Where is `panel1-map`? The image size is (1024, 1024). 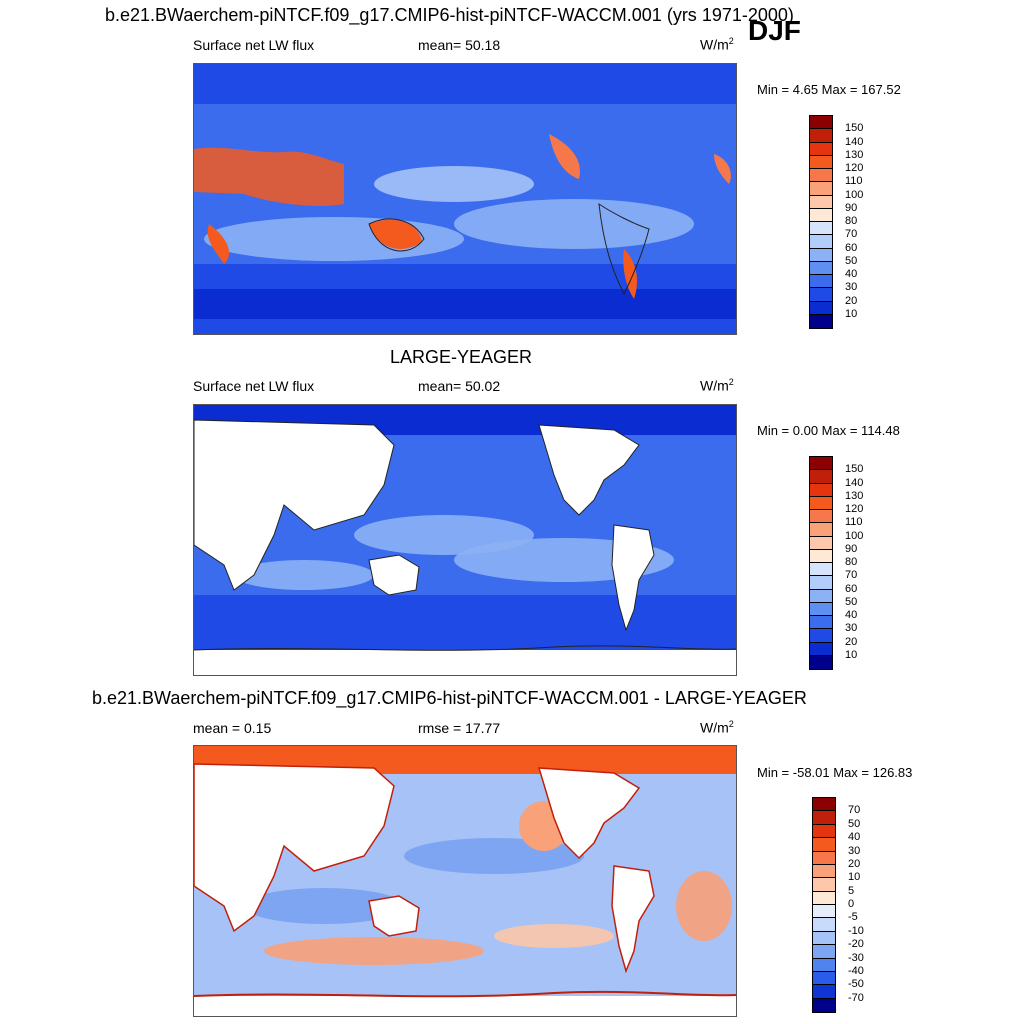
panel1-map is located at coordinates (465, 199).